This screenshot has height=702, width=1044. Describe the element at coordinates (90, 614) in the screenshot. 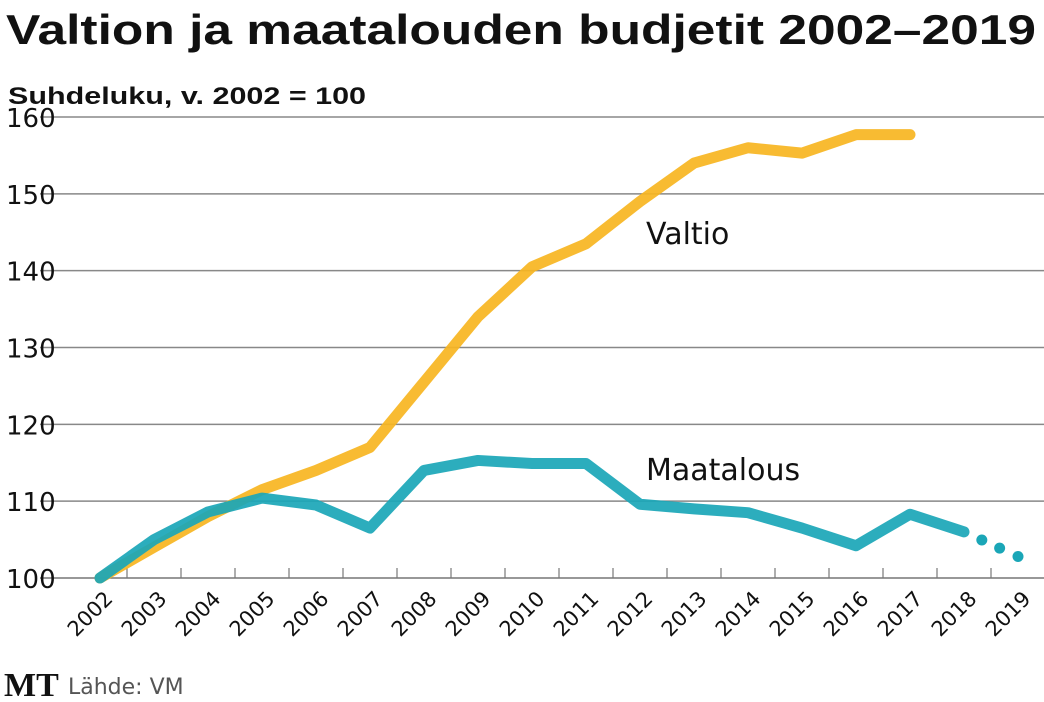

I see `x-tick-label: 2002` at that location.